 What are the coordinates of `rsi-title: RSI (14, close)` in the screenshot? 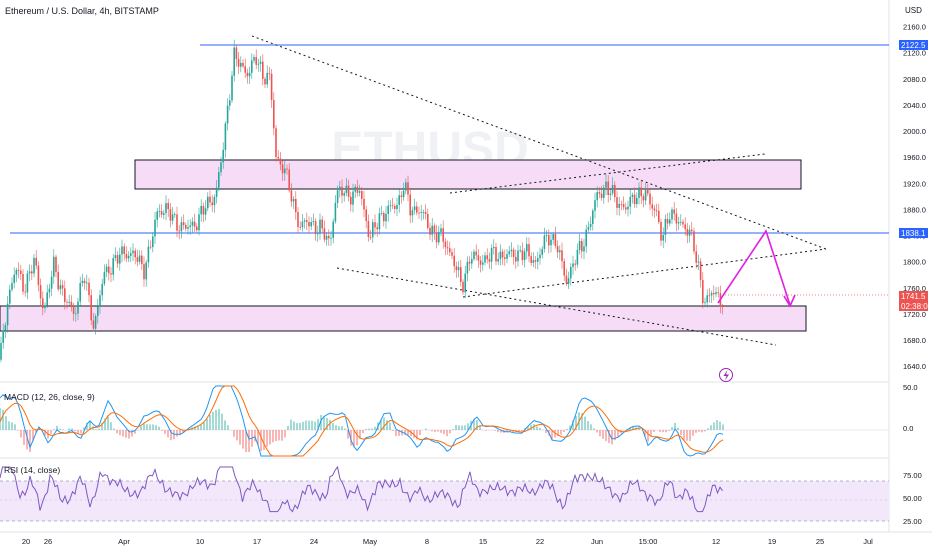 It's located at (32, 470).